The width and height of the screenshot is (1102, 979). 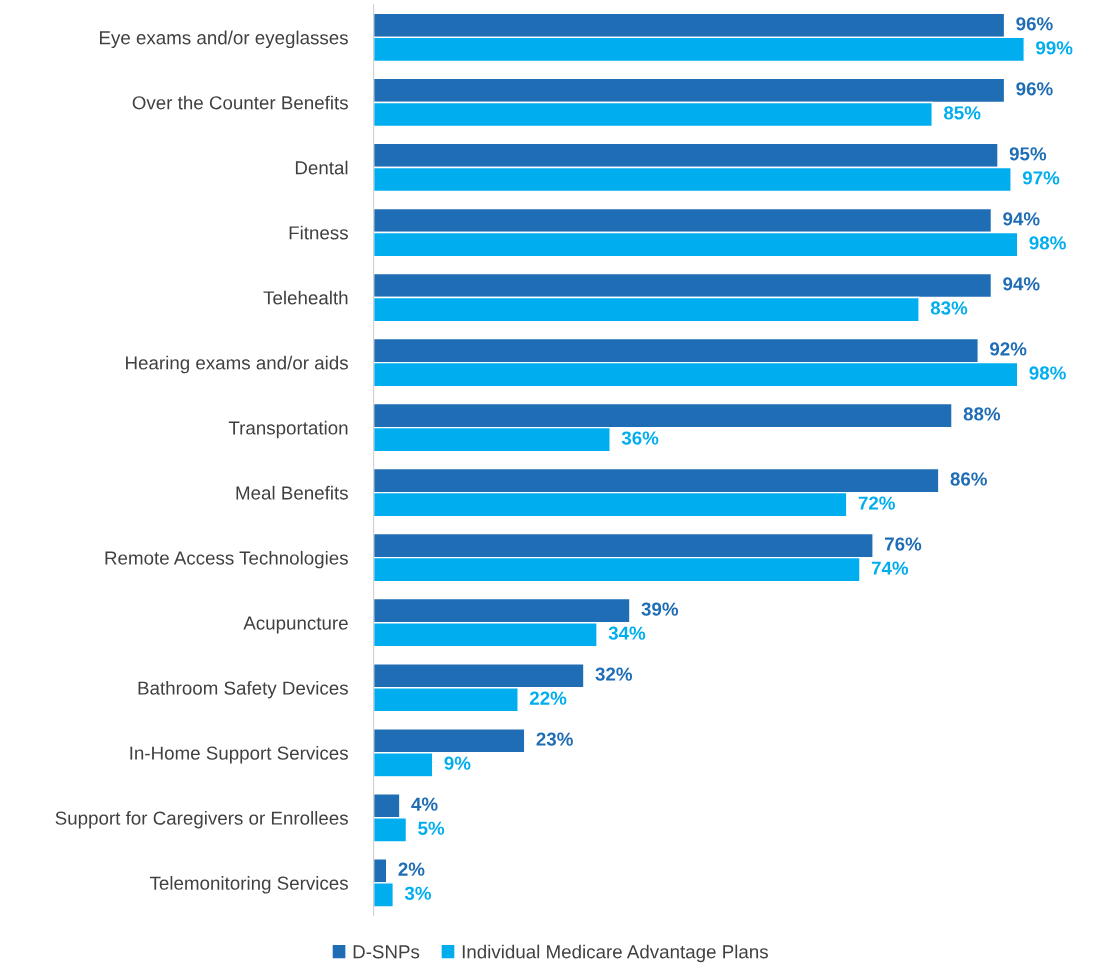 I want to click on y-tick-label: Acupuncture, so click(x=295, y=625).